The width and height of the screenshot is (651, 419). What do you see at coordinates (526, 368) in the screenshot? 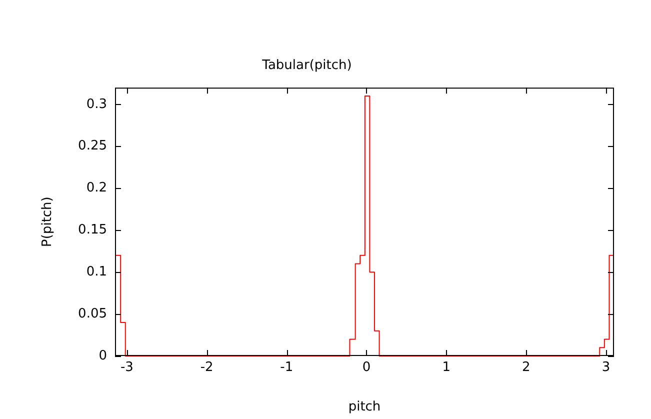
I see `x-tick-label: 2` at bounding box center [526, 368].